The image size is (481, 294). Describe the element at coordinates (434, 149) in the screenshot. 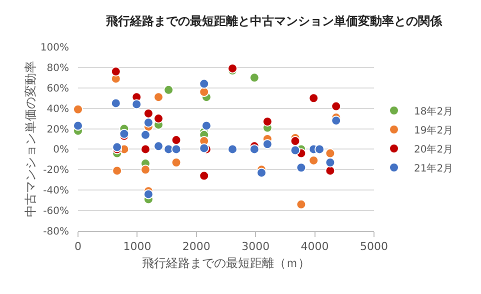

I see `legend-label: 20年2月` at that location.